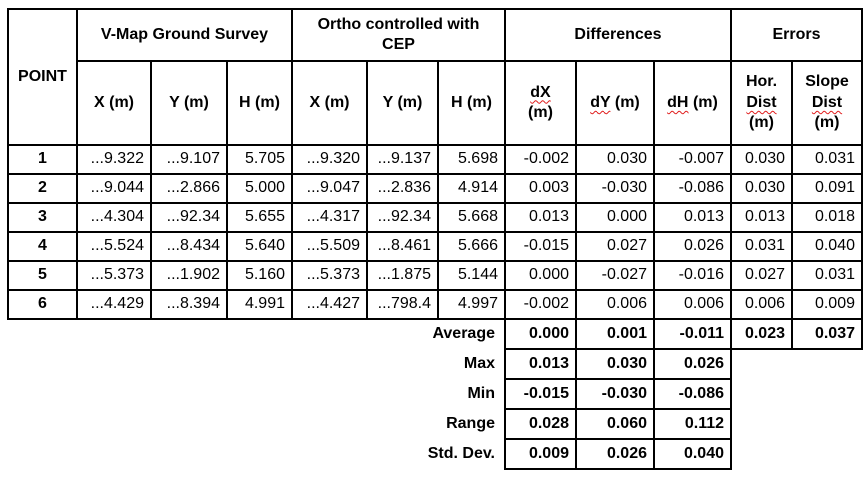 The width and height of the screenshot is (867, 477). What do you see at coordinates (435, 334) in the screenshot?
I see `summary-row: Average 0.000 0.001 -0.011 0.023 0.037` at bounding box center [435, 334].